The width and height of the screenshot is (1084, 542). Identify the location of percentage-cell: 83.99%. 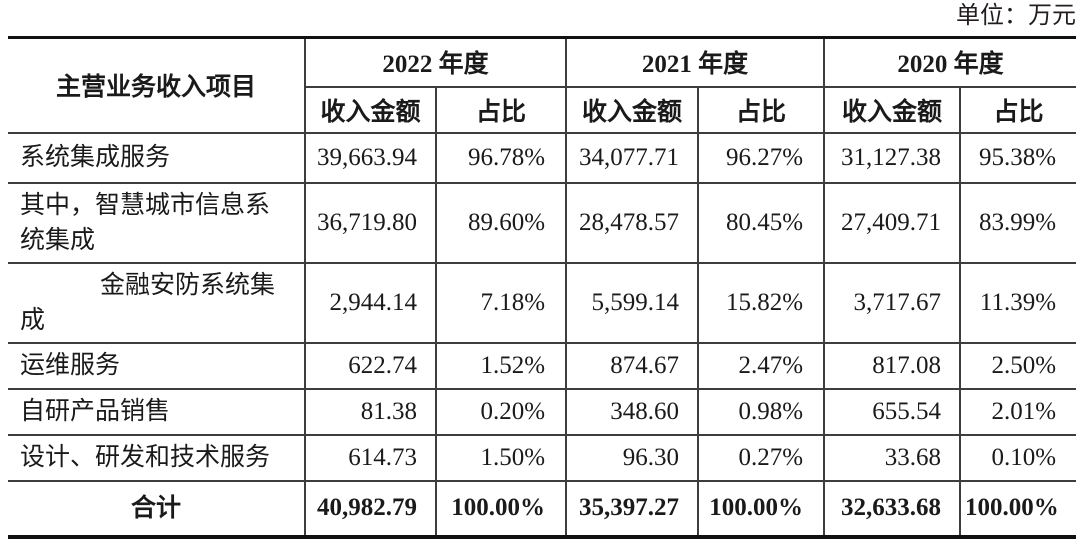
(1018, 222).